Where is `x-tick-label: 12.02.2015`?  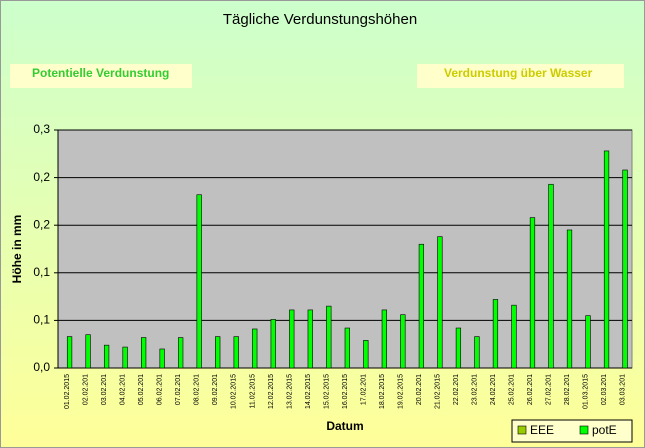
x-tick-label: 12.02.2015 is located at coordinates (271, 391).